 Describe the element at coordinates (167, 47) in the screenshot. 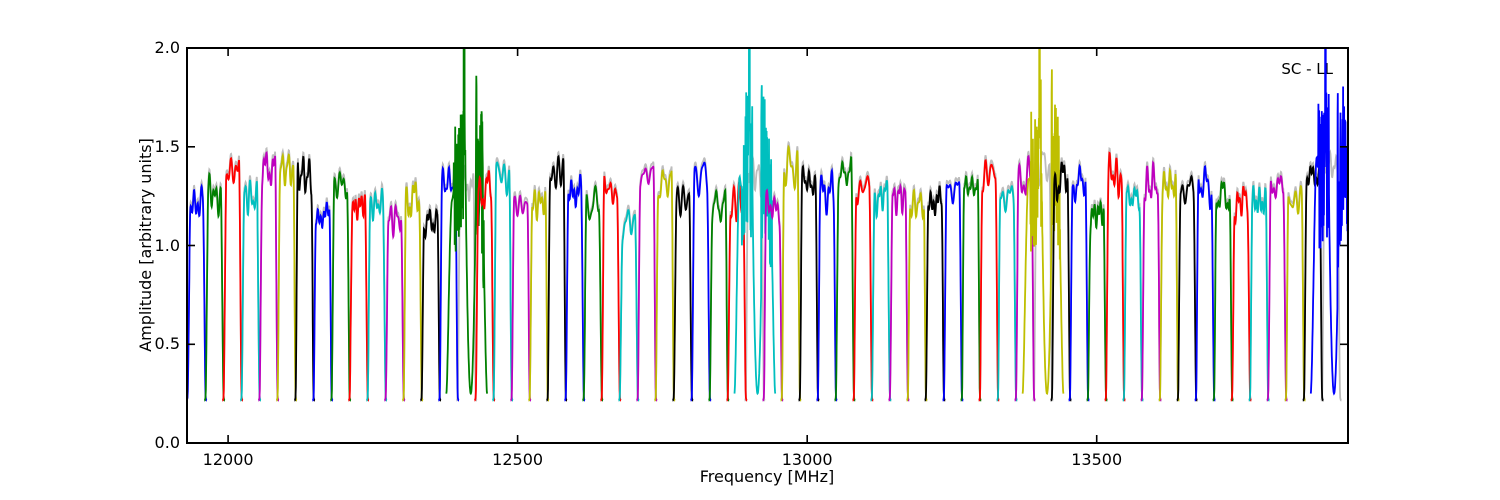

I see `y-tick-label: 2.0` at that location.